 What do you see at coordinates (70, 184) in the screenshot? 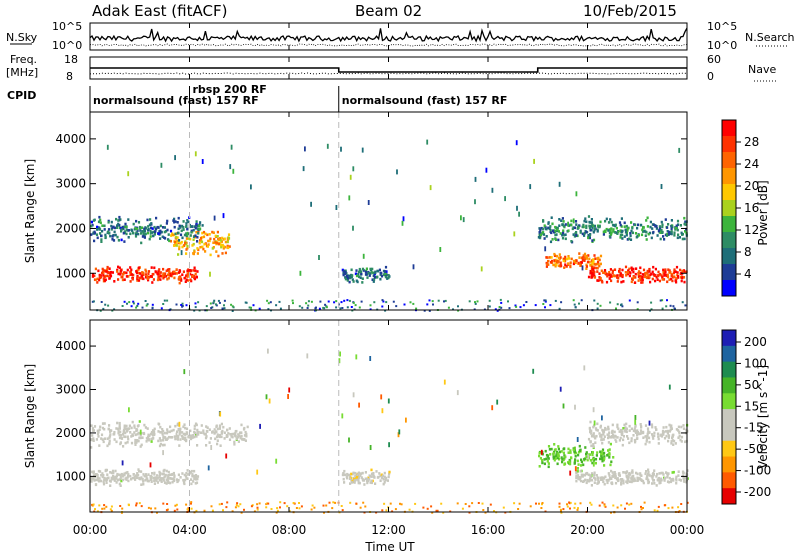
I see `ytick-label: 3000` at bounding box center [70, 184].